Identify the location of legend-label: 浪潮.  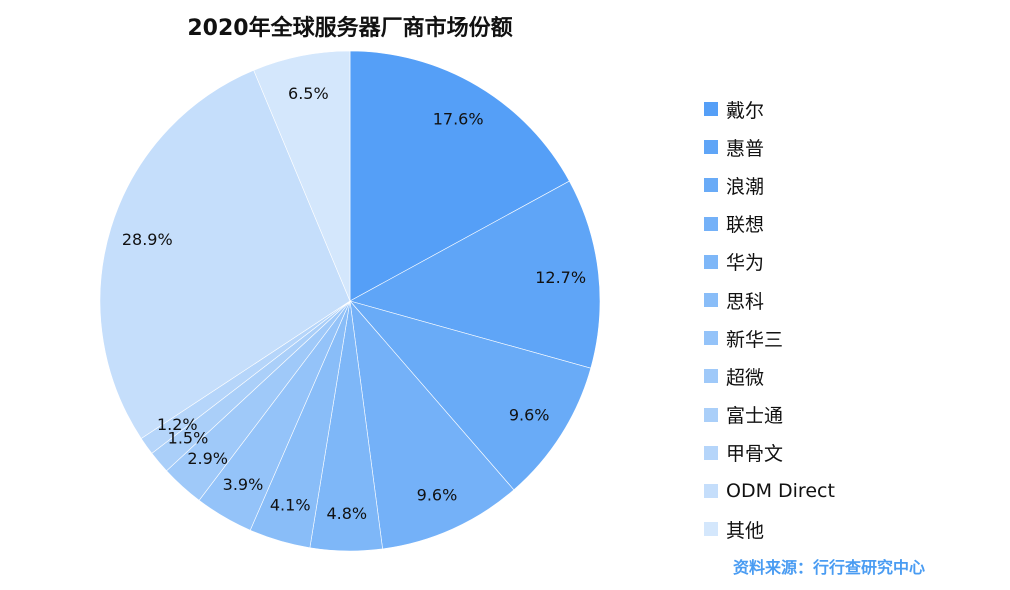
(745, 186).